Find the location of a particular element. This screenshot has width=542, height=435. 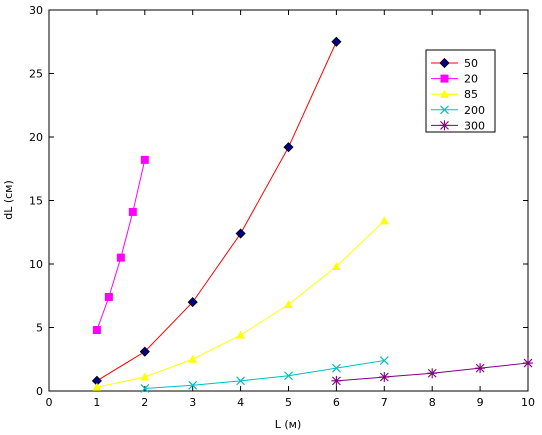

x-tick-label: 8 is located at coordinates (432, 402).